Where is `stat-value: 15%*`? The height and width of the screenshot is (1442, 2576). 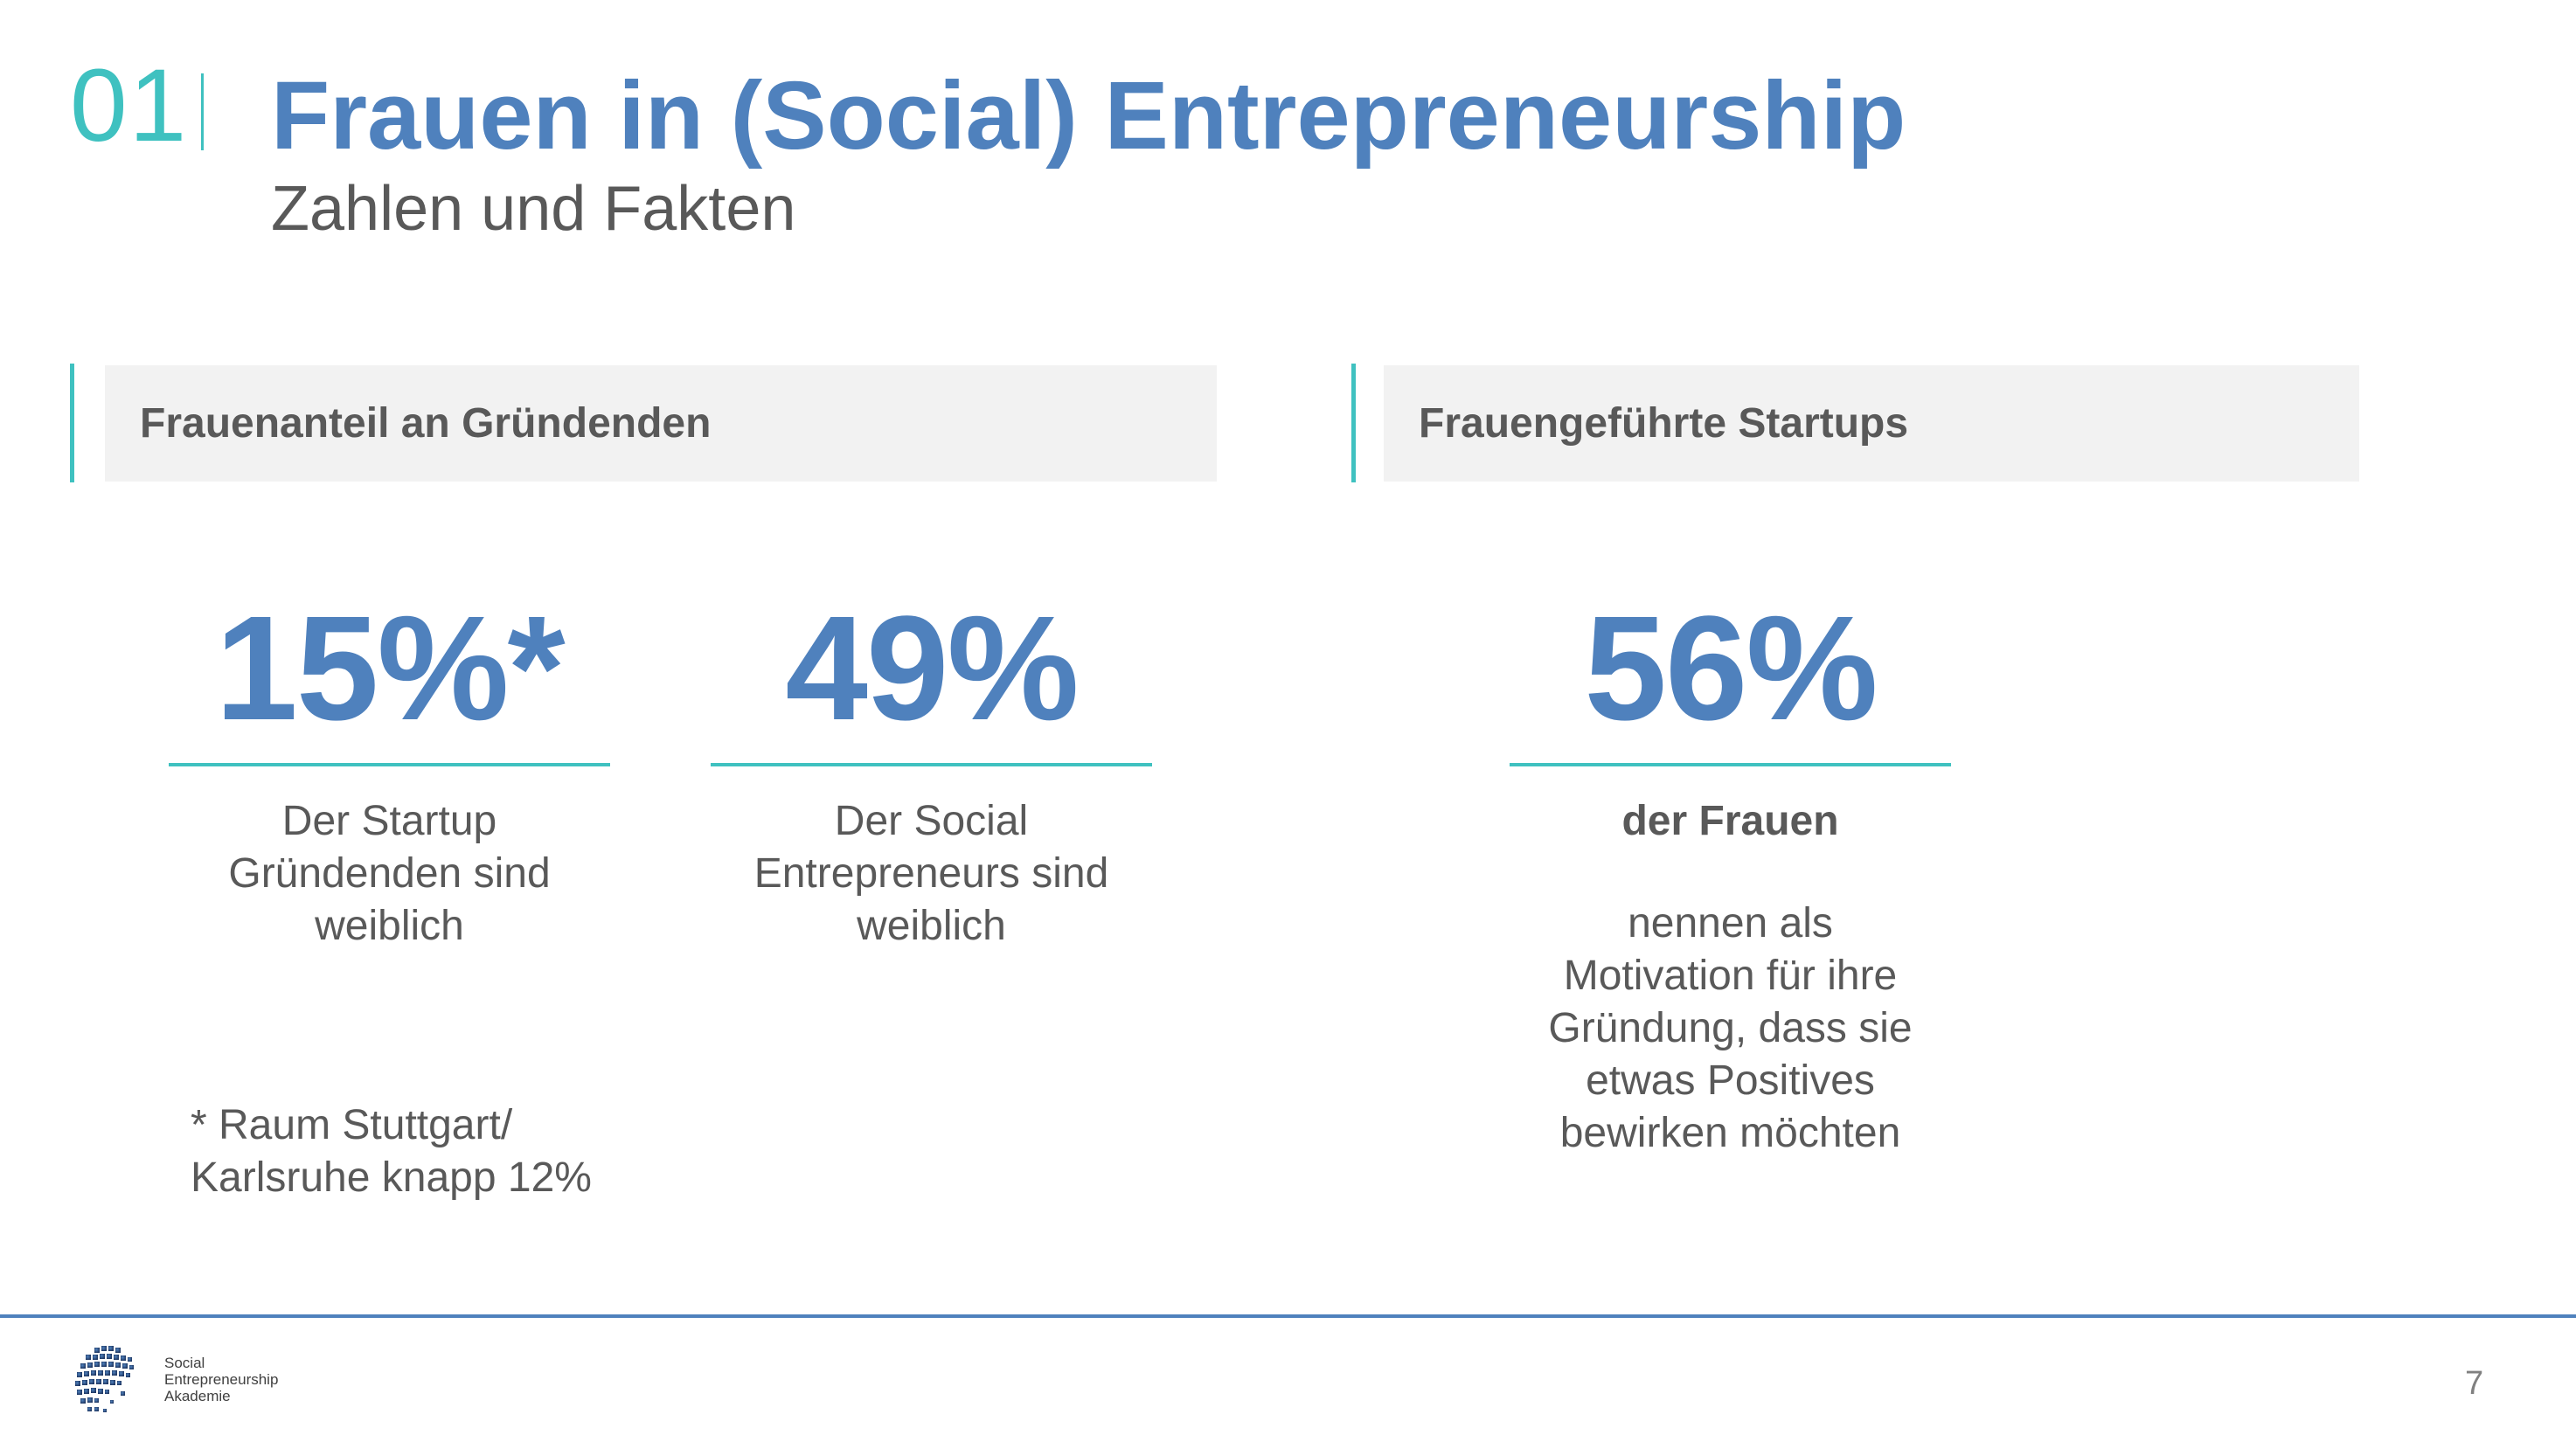
stat-value: 15%* is located at coordinates (390, 669).